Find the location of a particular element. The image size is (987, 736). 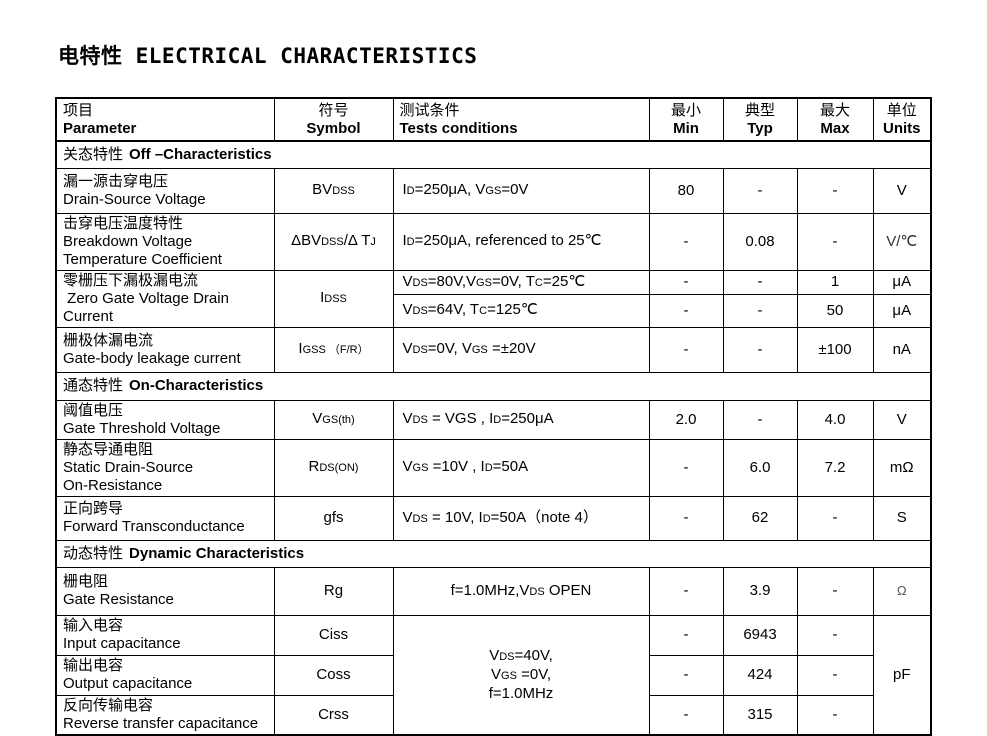

vgsth-parameter-en: Gate Threshold Voltage is located at coordinates (142, 428).